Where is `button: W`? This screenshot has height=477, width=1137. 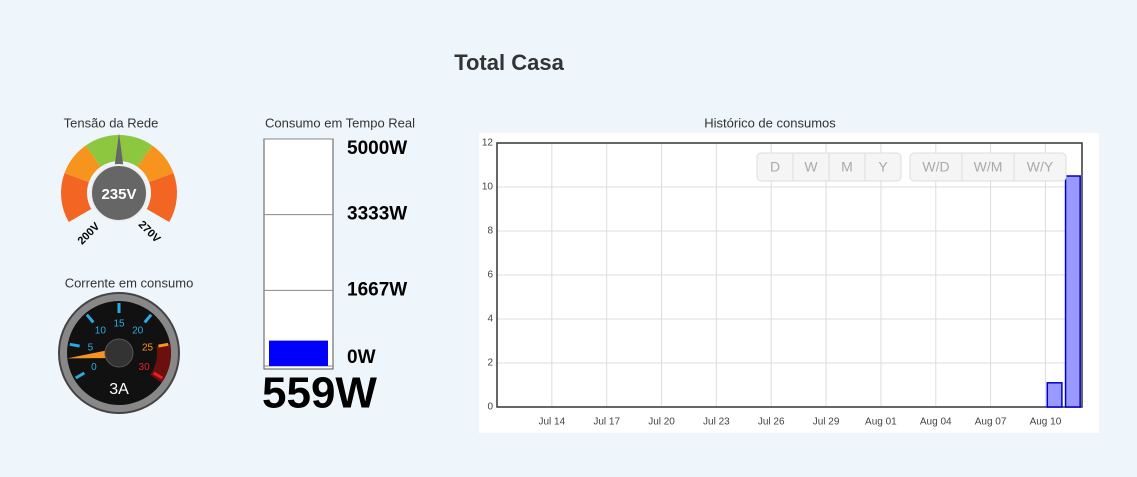 button: W is located at coordinates (811, 167).